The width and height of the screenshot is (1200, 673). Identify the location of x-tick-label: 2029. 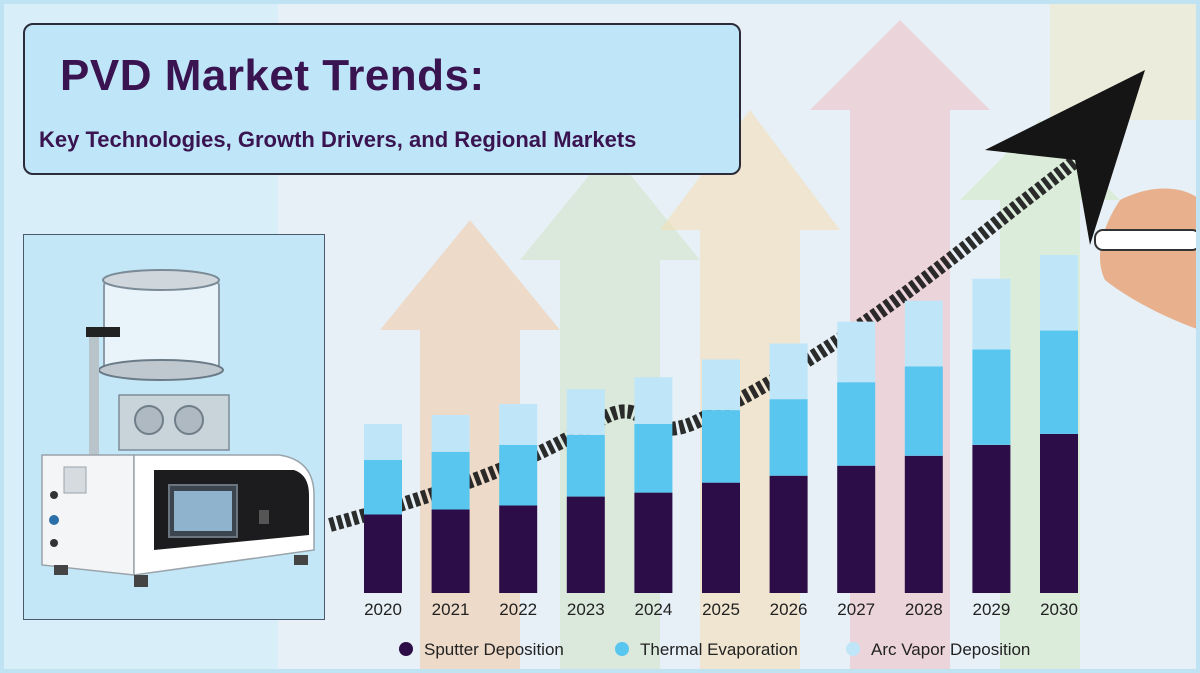
(991, 609).